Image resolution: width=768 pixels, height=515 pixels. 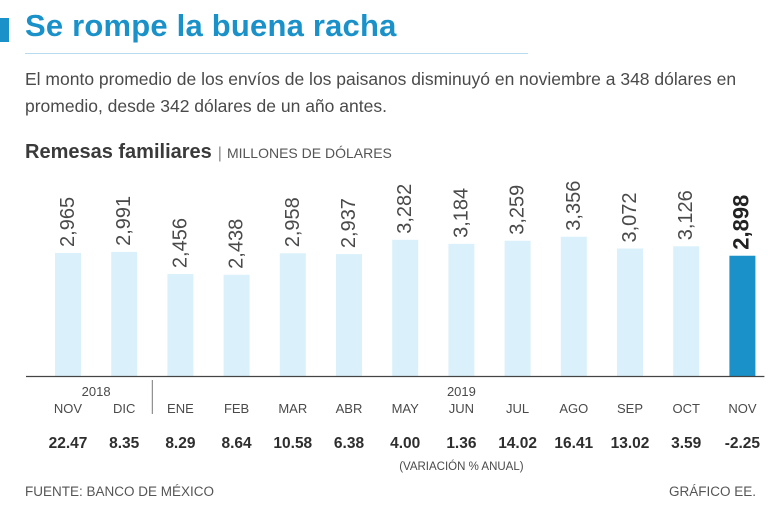 What do you see at coordinates (68, 222) in the screenshot?
I see `bar-value-label: 2,965` at bounding box center [68, 222].